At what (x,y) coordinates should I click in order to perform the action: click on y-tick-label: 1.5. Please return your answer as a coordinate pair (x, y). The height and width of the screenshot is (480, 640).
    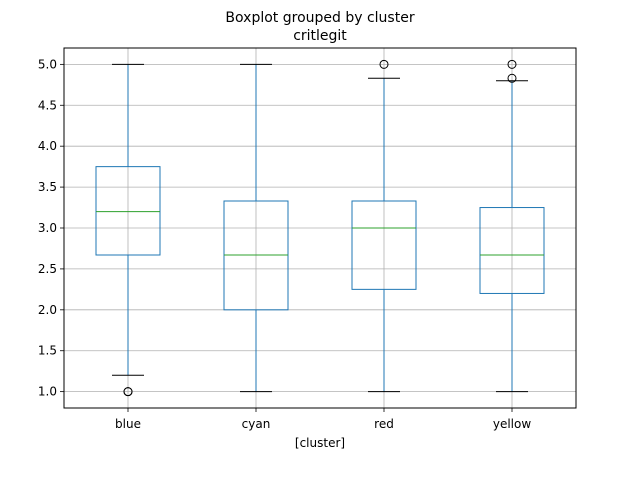
    Looking at the image, I should click on (47, 351).